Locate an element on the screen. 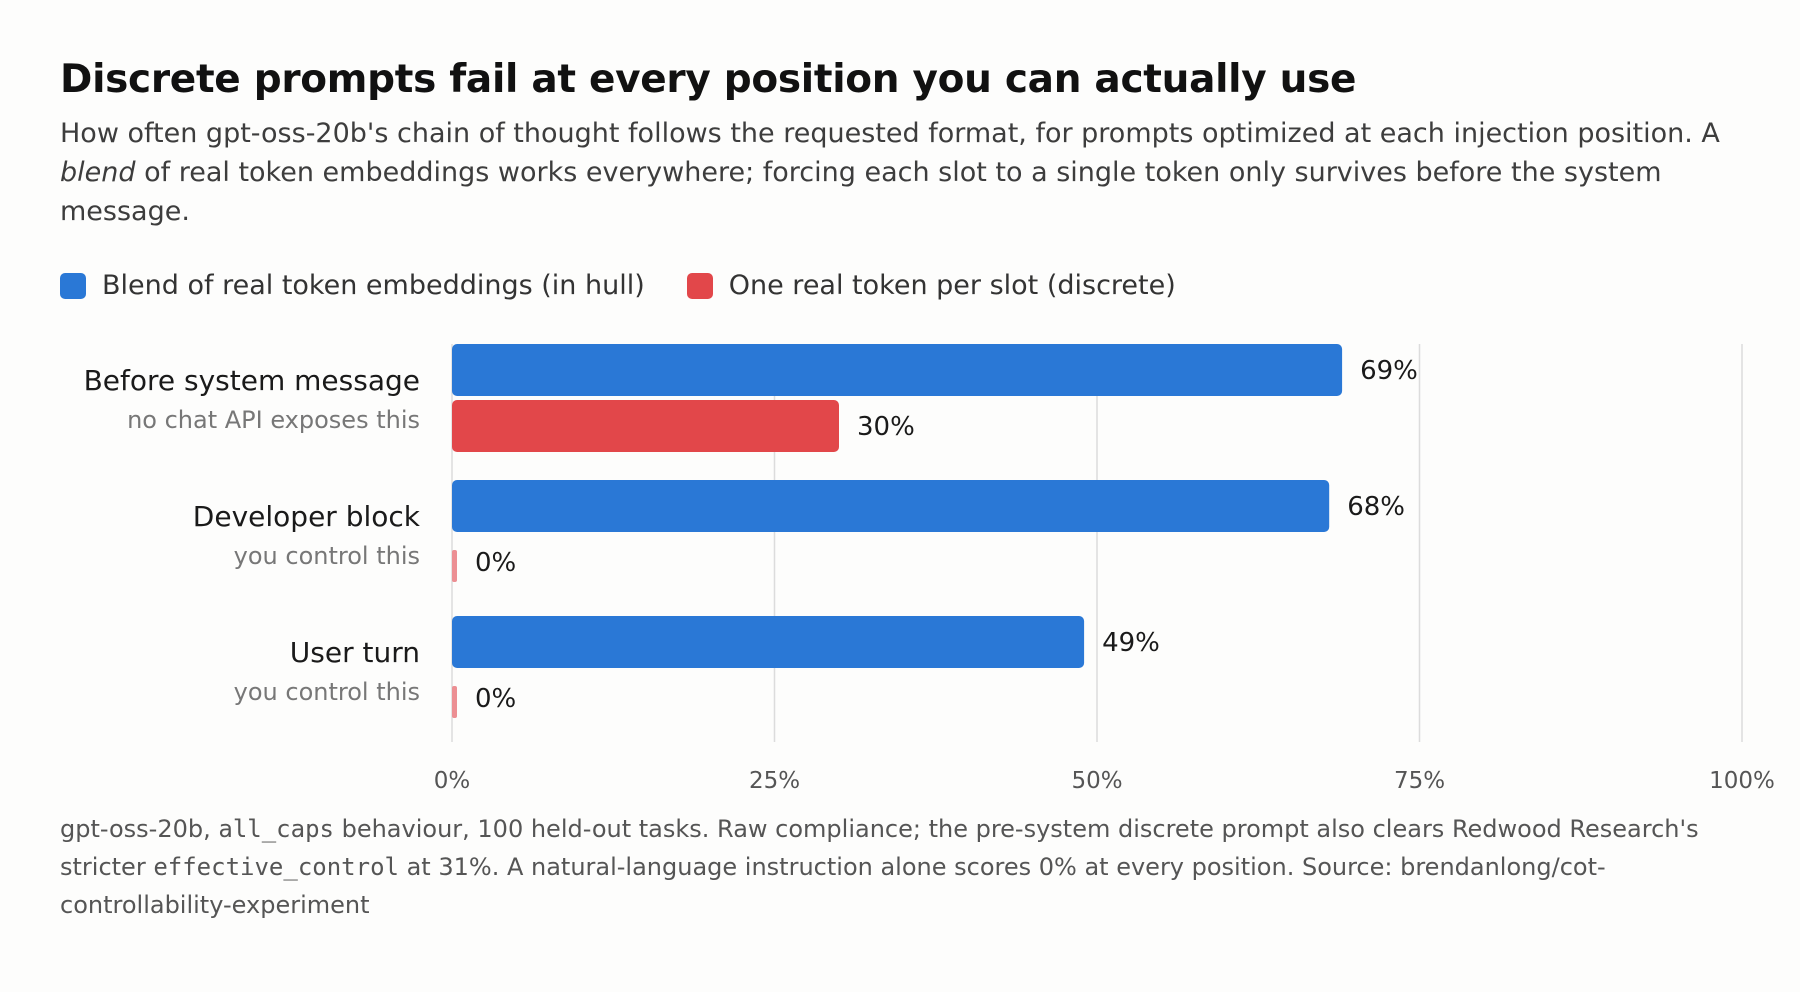 Image resolution: width=1800 pixels, height=992 pixels. x-tick-label: 100% is located at coordinates (1742, 779).